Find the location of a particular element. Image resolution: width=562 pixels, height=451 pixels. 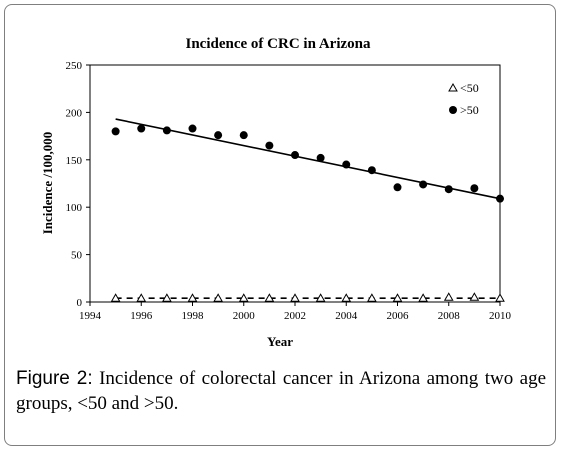

x-tick-label: 2000 is located at coordinates (244, 316).